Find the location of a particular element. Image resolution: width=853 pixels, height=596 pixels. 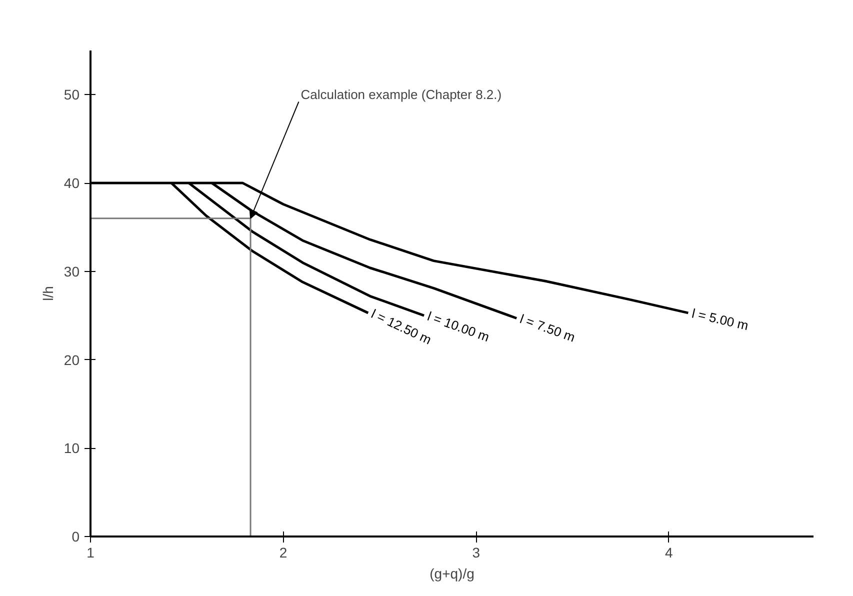

x-tick-label: 3 is located at coordinates (476, 552).